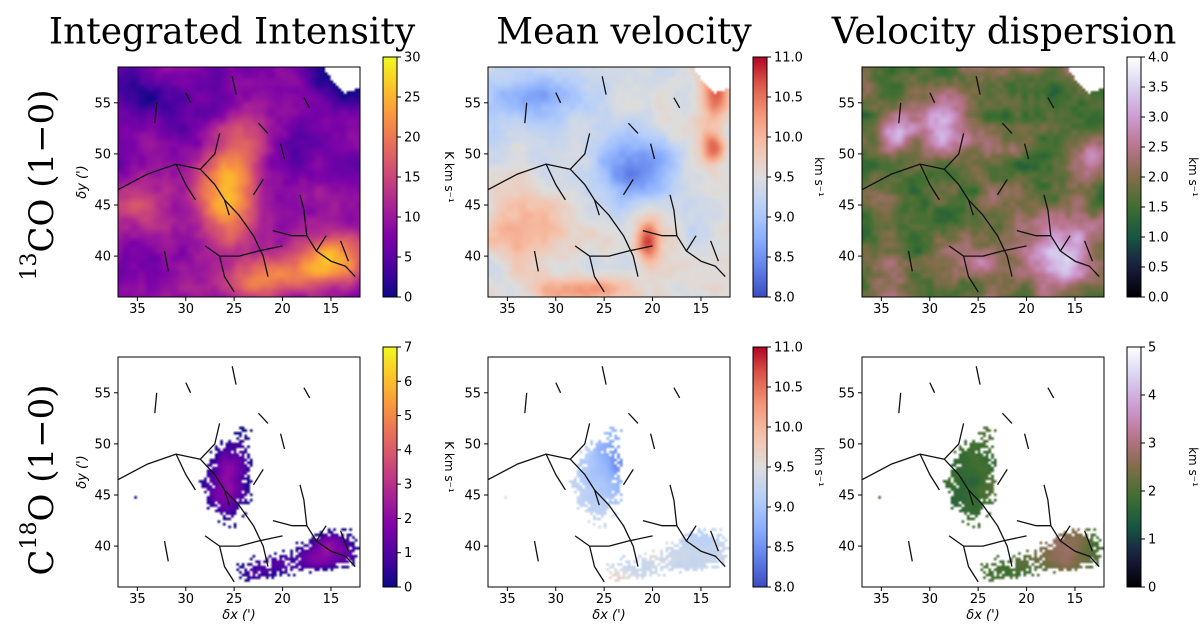 This screenshot has width=1200, height=633. Describe the element at coordinates (784, 508) in the screenshot. I see `colorbar-tick-label: 9.0` at that location.